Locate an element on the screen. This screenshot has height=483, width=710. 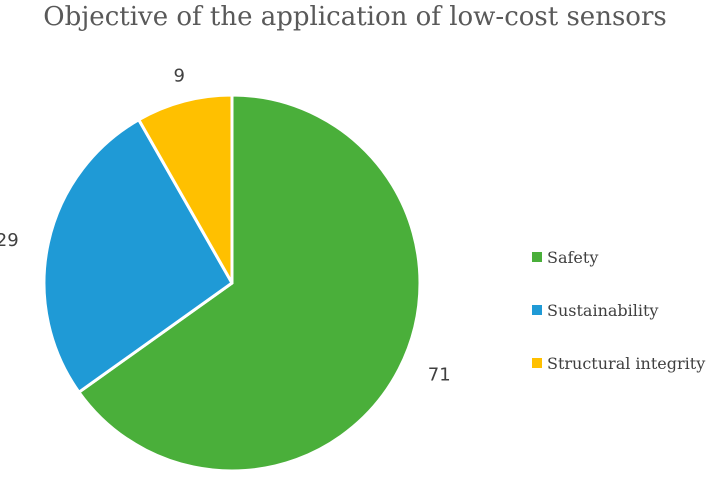
legend-swatch-sustainability is located at coordinates (537, 310).